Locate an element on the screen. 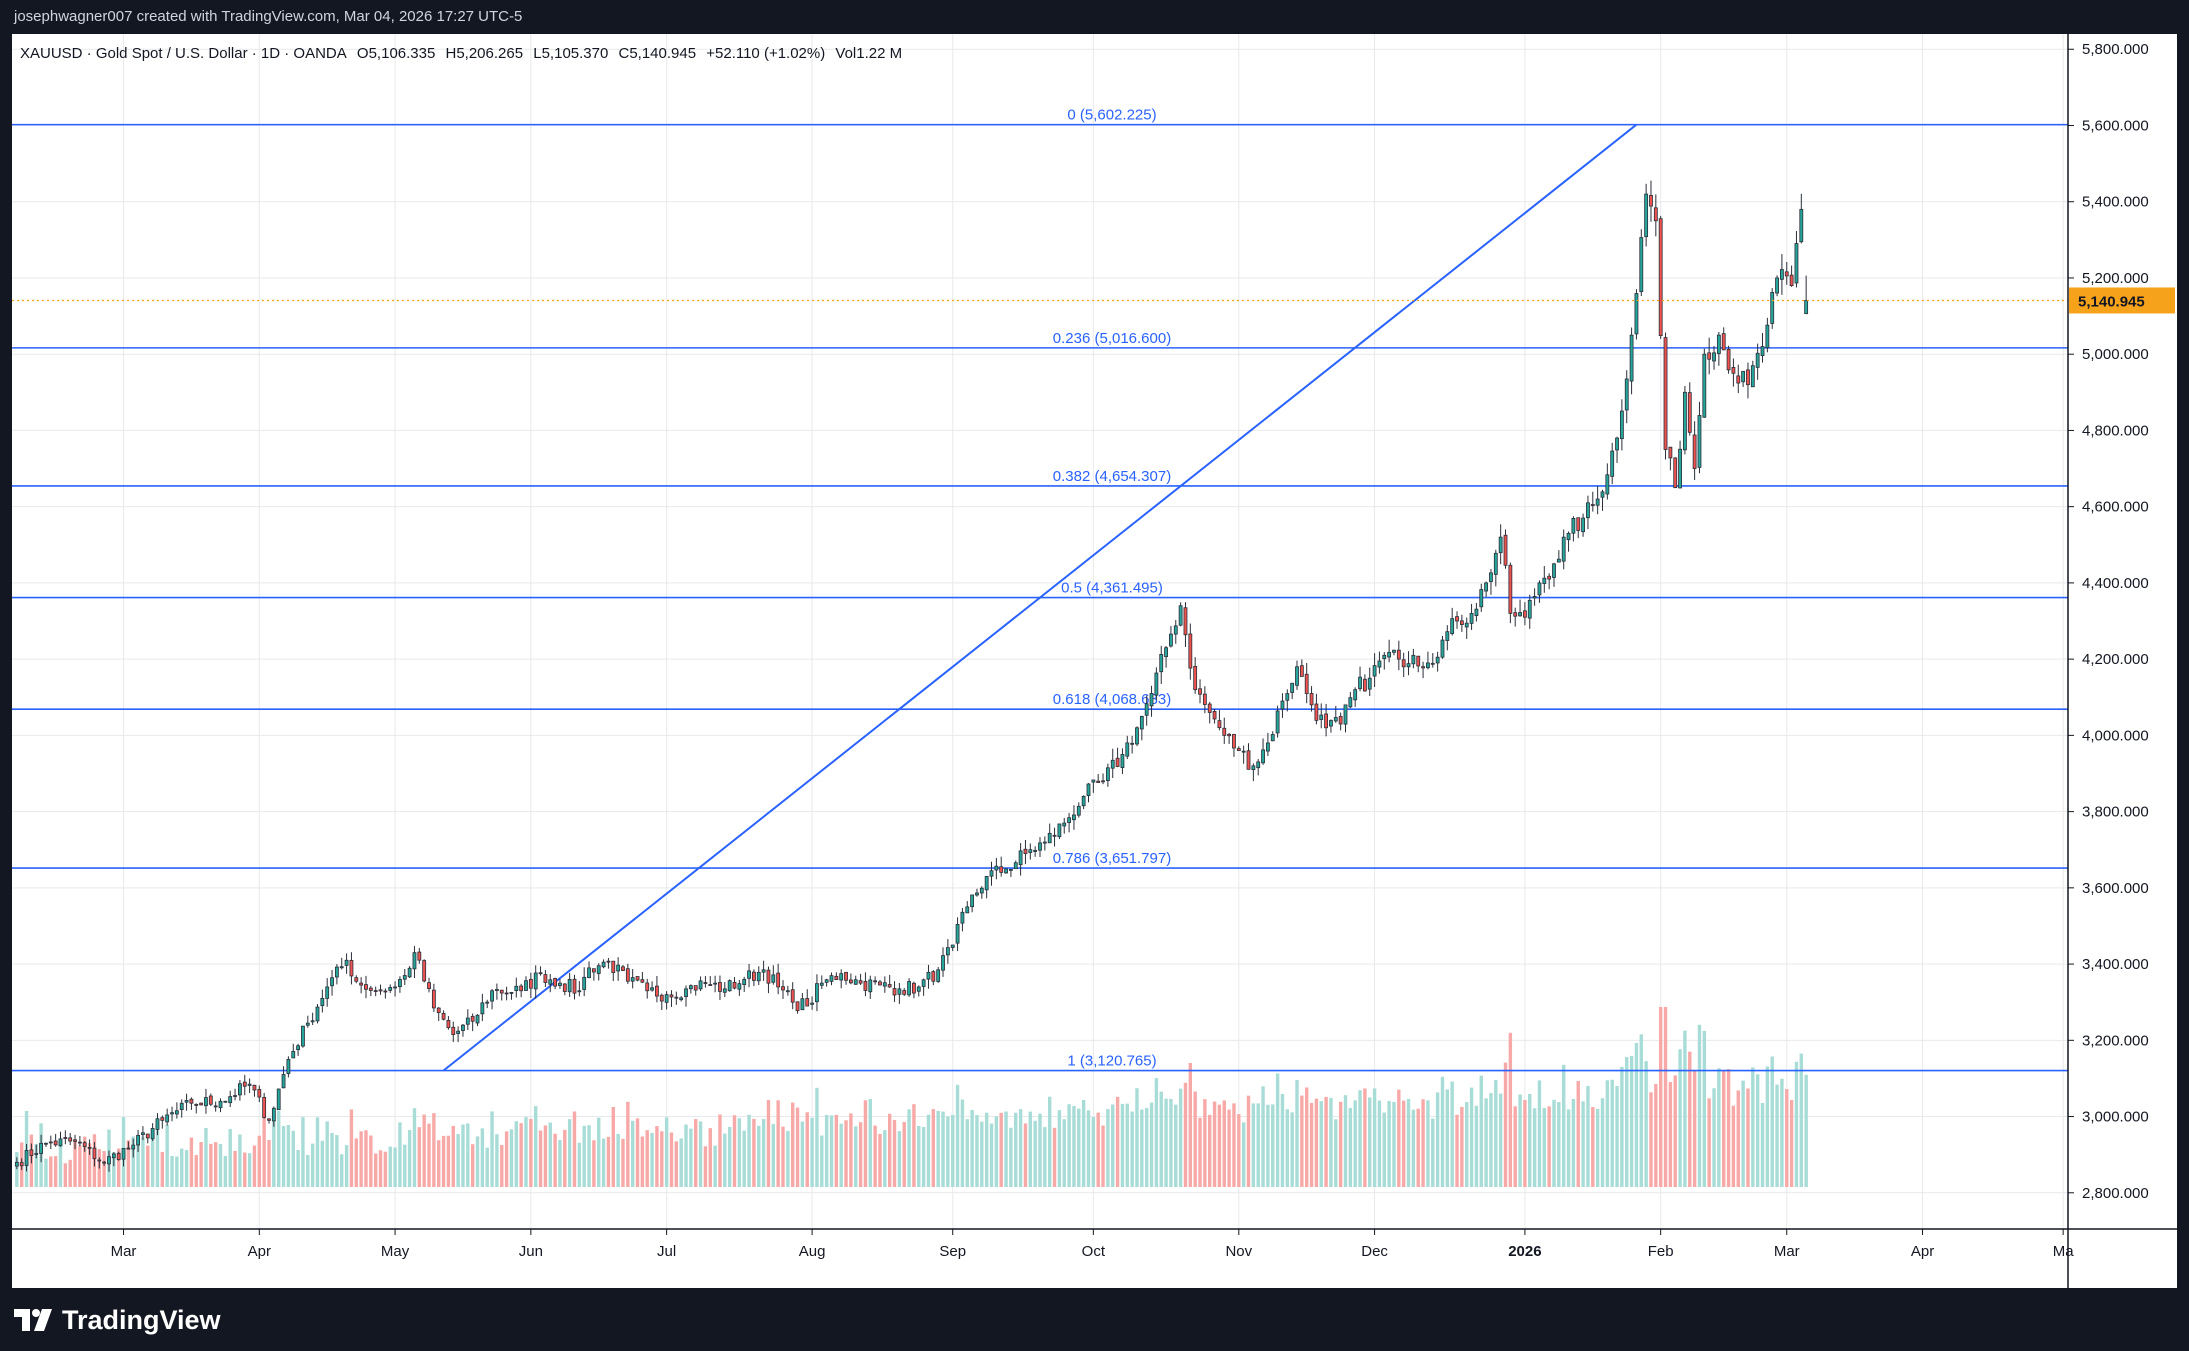 The image size is (2189, 1351). price-axis-label: 2,800.000 is located at coordinates (2115, 1193).